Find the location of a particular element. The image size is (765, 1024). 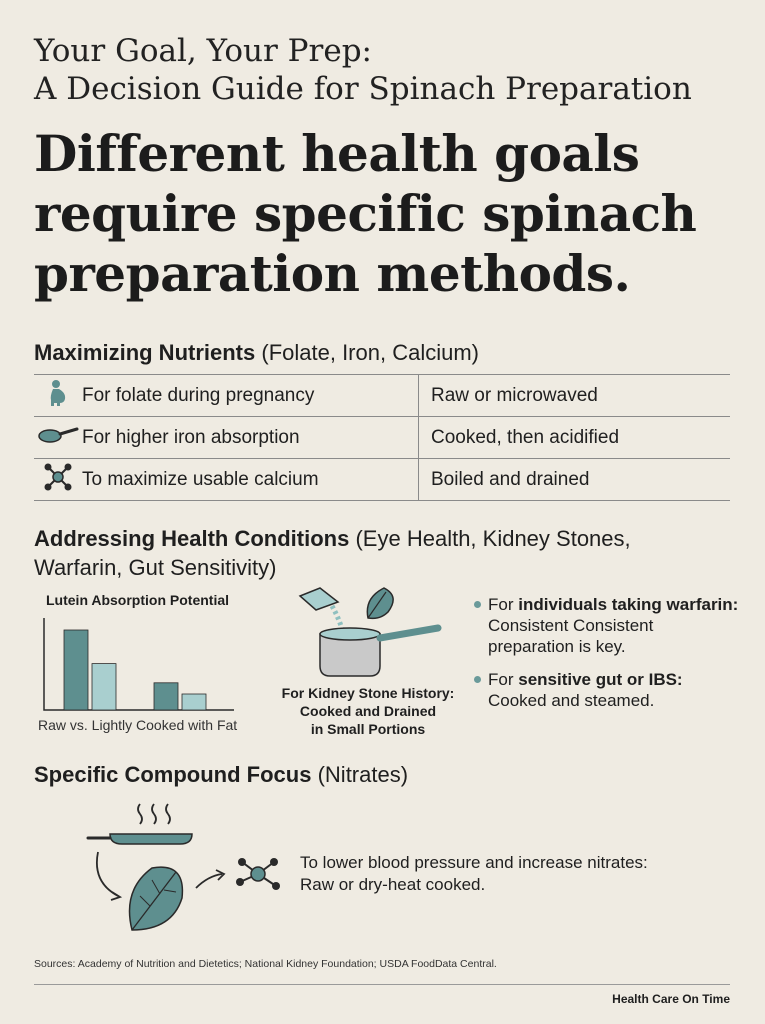

lutein-chart is located at coordinates (138, 664).